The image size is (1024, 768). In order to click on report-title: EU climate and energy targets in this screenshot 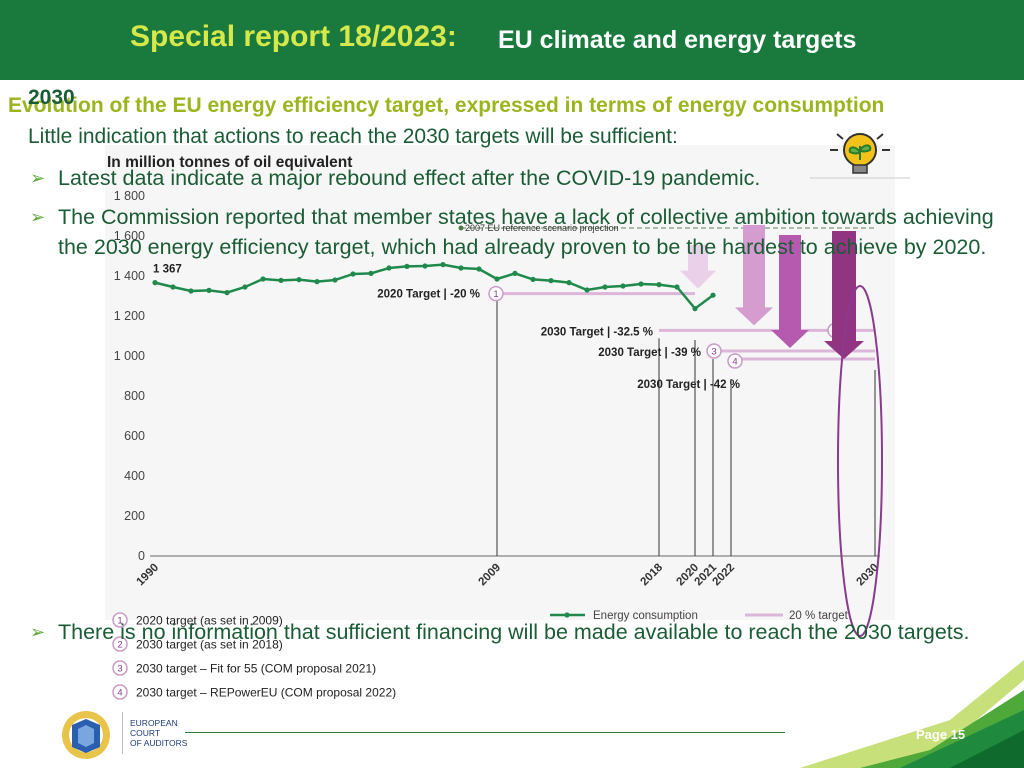, I will do `click(677, 40)`.